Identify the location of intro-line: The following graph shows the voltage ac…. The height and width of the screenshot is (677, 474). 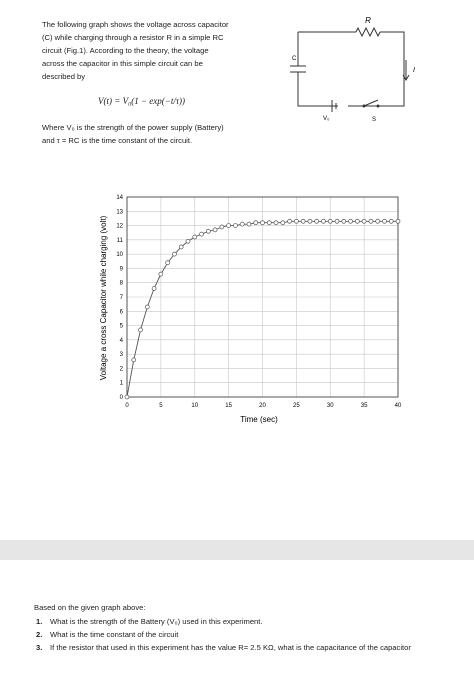
(135, 24).